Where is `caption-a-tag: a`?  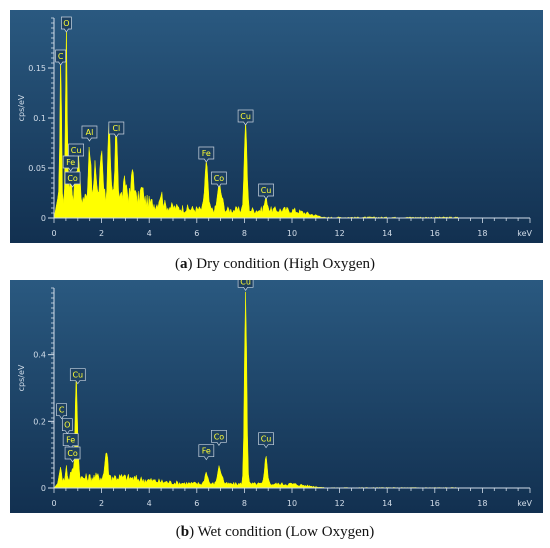 caption-a-tag: a is located at coordinates (184, 264).